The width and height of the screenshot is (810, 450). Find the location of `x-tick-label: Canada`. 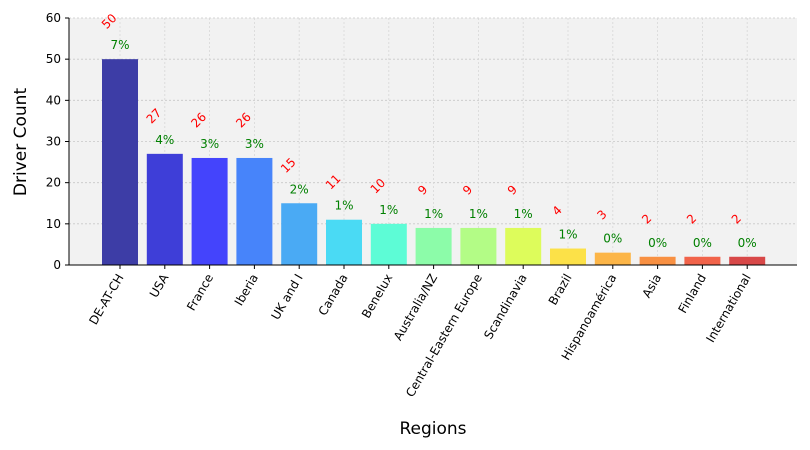

x-tick-label: Canada is located at coordinates (333, 295).